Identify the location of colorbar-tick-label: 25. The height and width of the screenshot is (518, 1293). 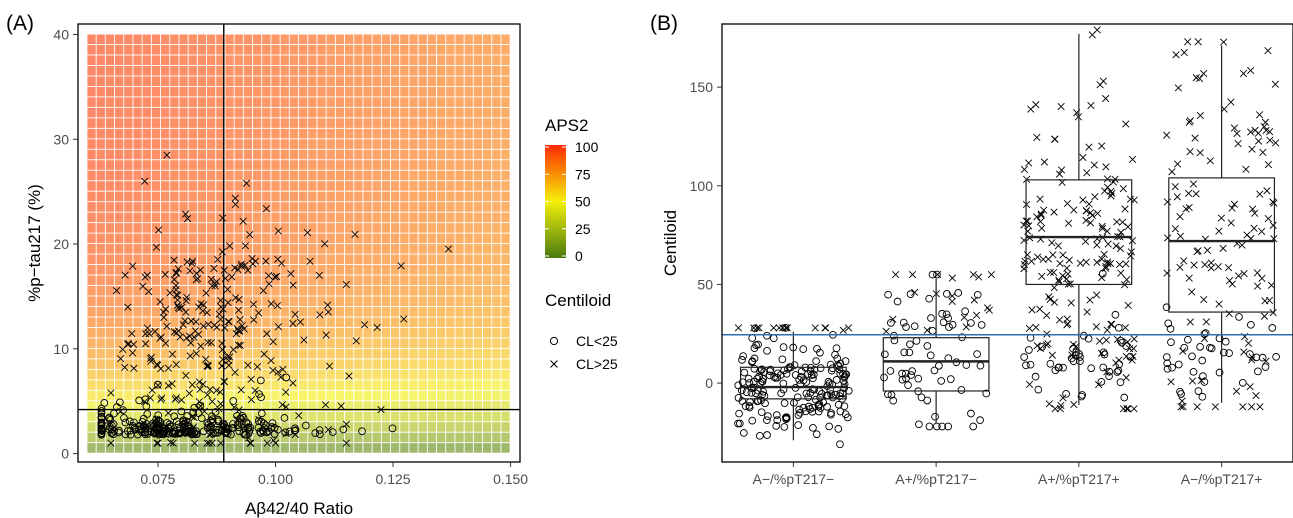
(583, 229).